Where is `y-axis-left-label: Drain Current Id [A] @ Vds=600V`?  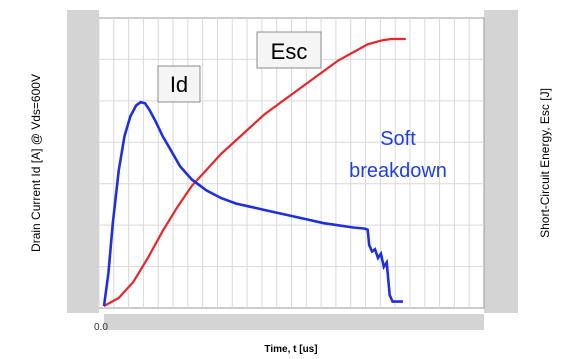
y-axis-left-label: Drain Current Id [A] @ Vds=600V is located at coordinates (36, 163).